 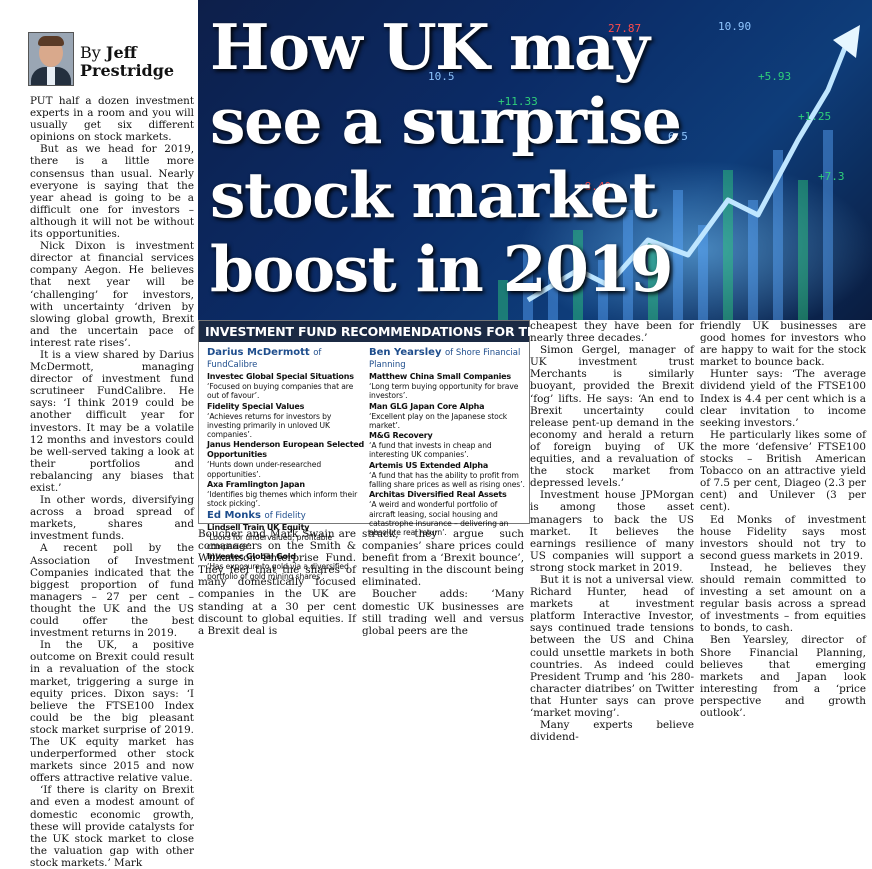 I want to click on expert-name: Ed Monks of Fidelity, so click(x=256, y=515).